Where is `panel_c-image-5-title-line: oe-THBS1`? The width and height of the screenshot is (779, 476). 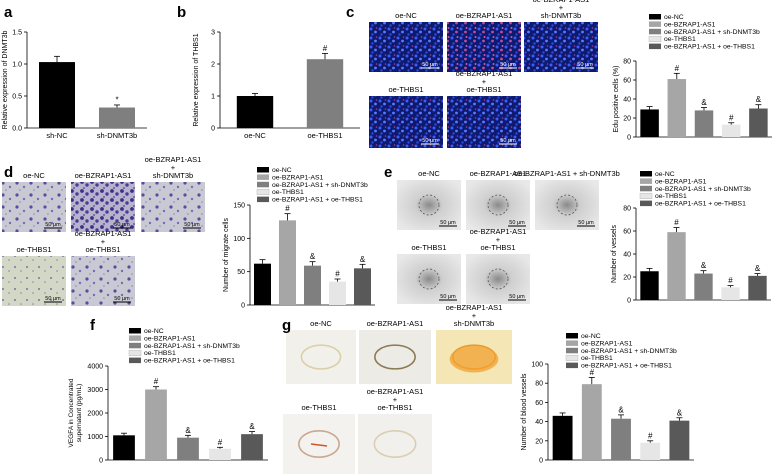
panel_c-image-5-title-line: oe-THBS1 is located at coordinates (483, 89).